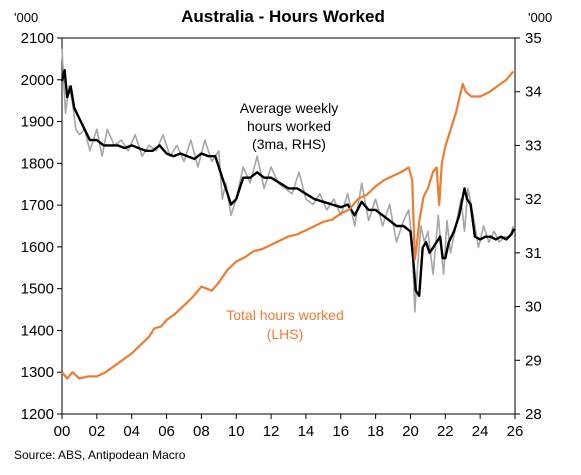 The height and width of the screenshot is (475, 581). Describe the element at coordinates (533, 414) in the screenshot. I see `right-tick-label: 28` at that location.